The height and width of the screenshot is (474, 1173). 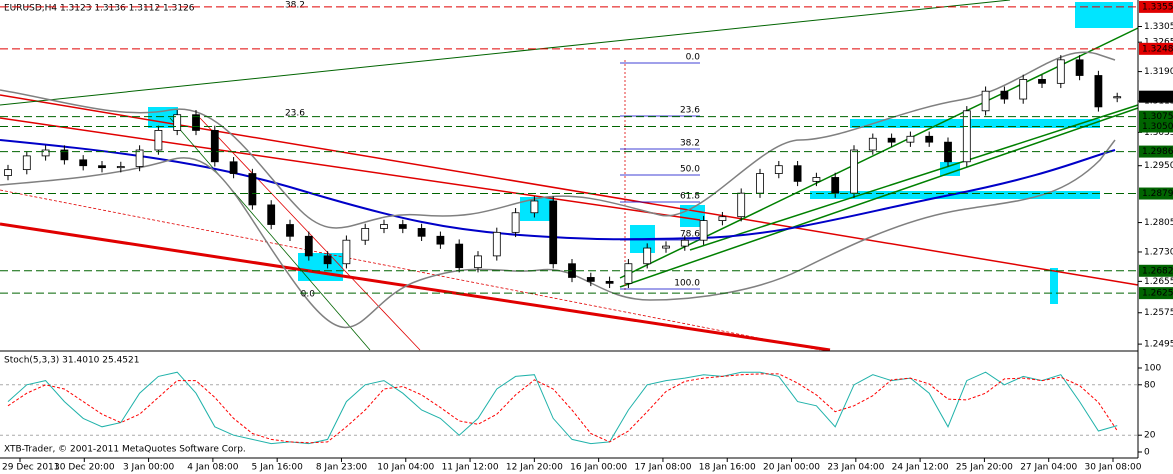 What do you see at coordinates (1158, 72) in the screenshot?
I see `y-tick-label: 1.3190` at bounding box center [1158, 72].